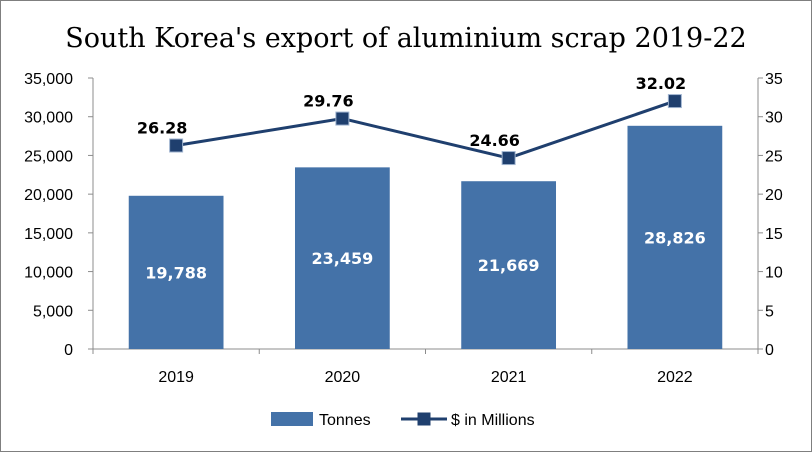 Image resolution: width=812 pixels, height=452 pixels. Describe the element at coordinates (424, 419) in the screenshot. I see `legend-marker-usd` at that location.